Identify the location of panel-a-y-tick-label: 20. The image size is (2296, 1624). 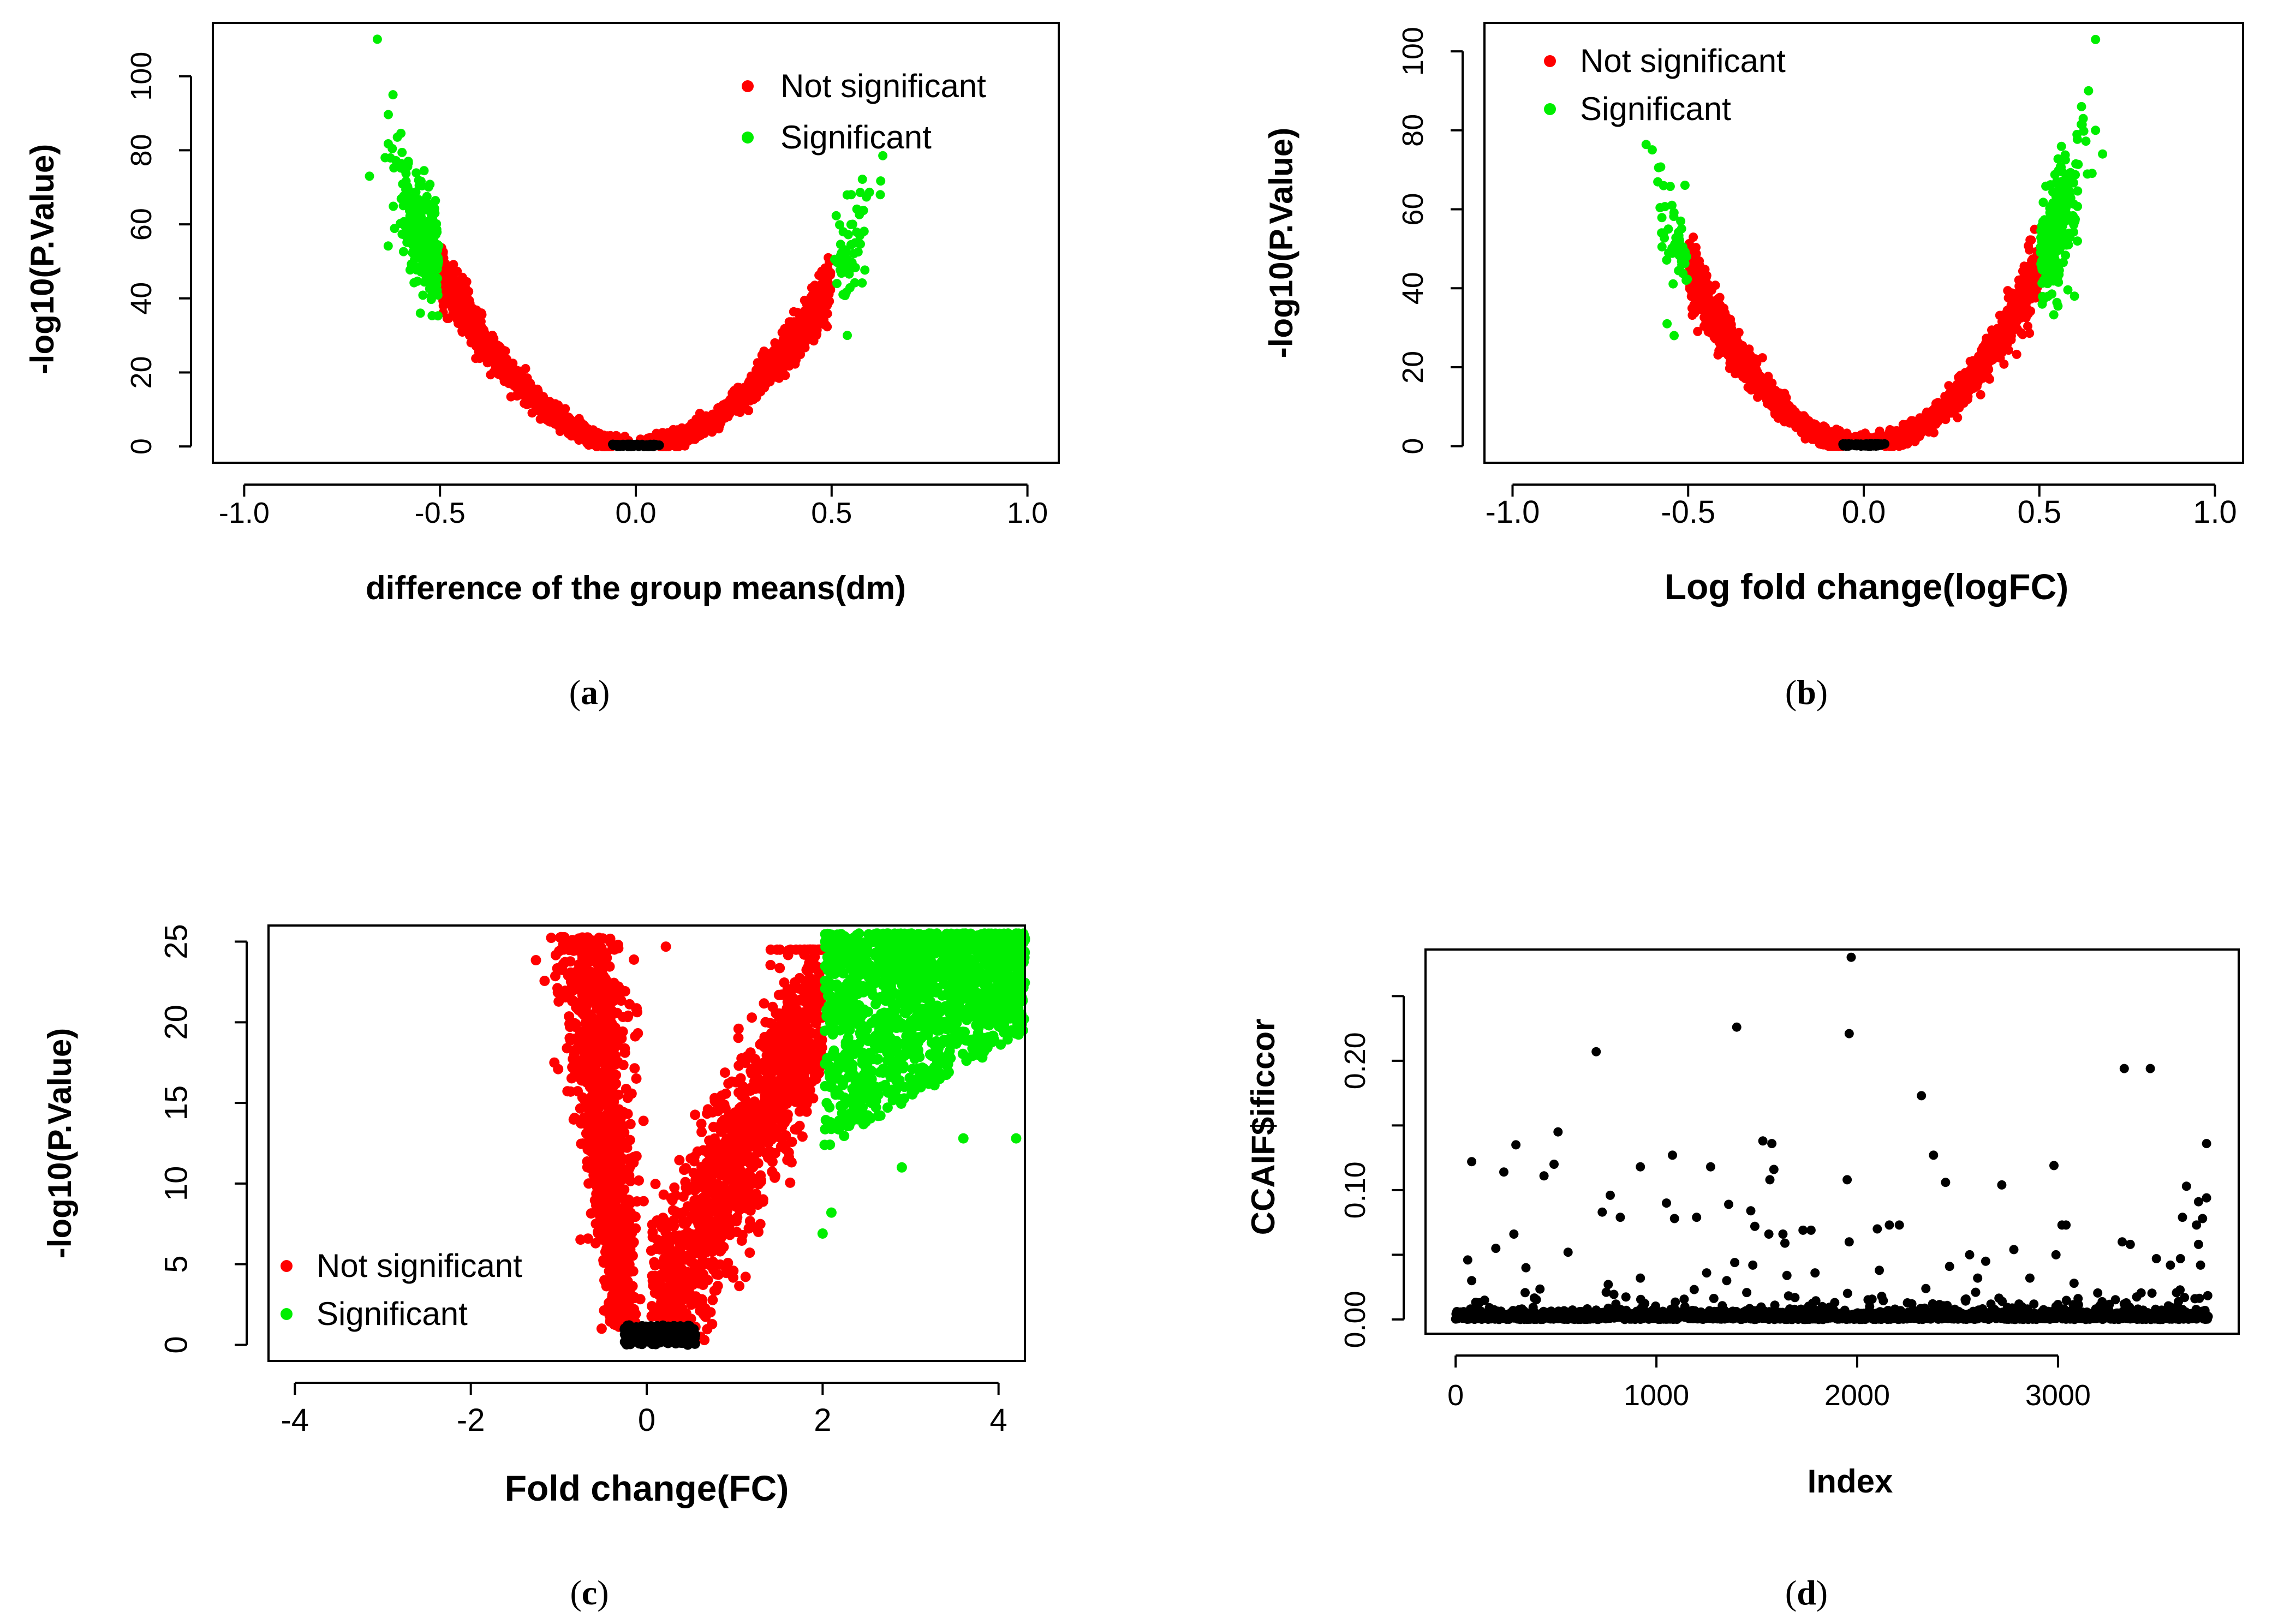
(141, 372).